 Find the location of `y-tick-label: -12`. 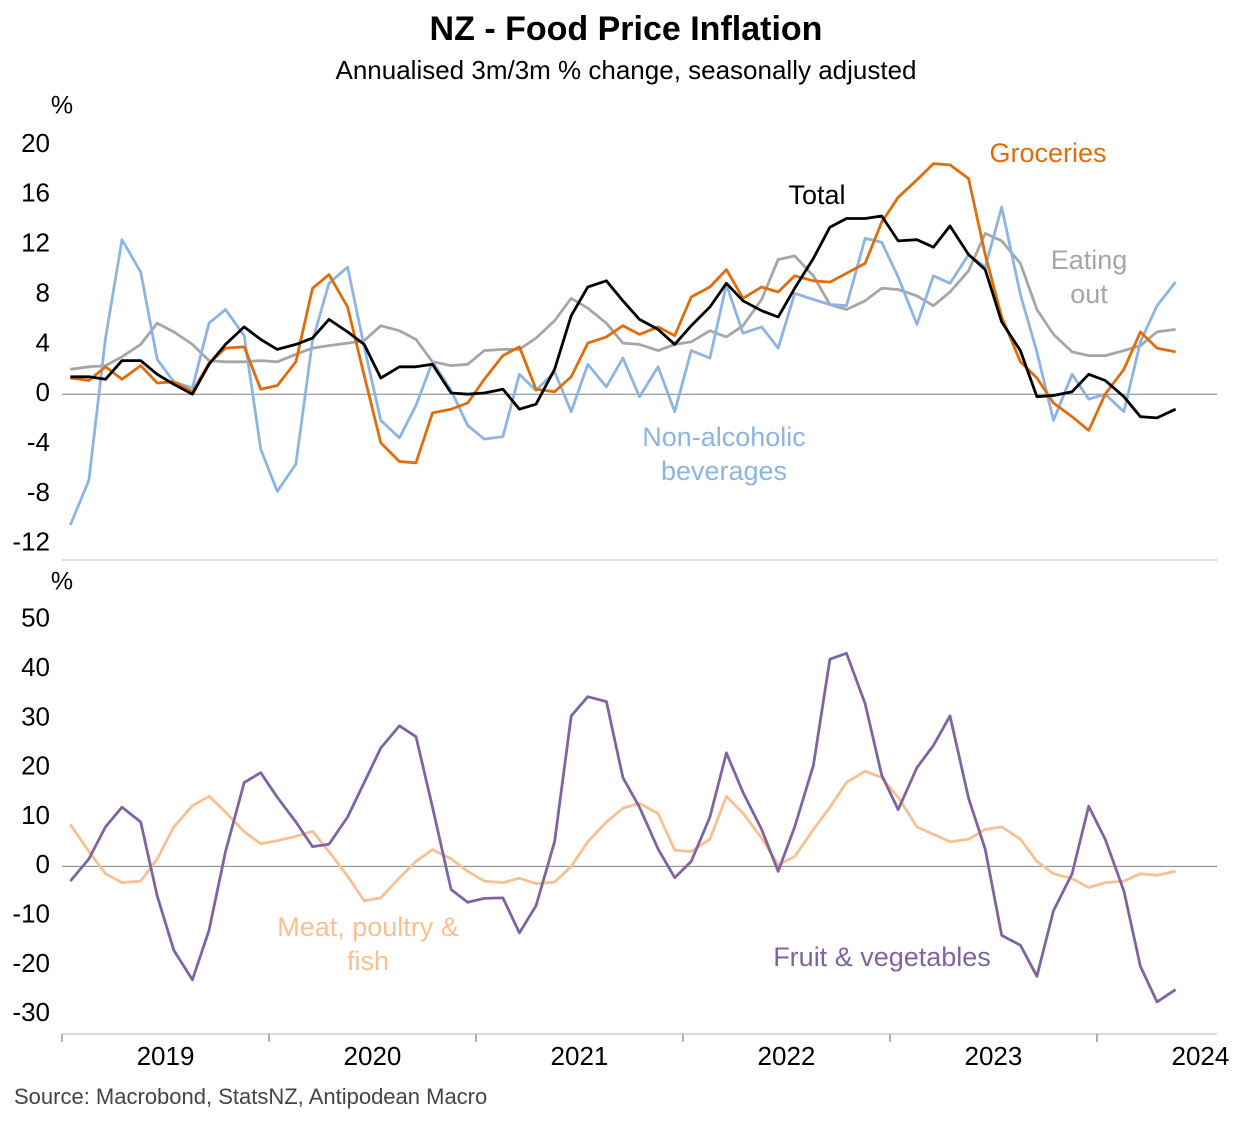

y-tick-label: -12 is located at coordinates (31, 542).